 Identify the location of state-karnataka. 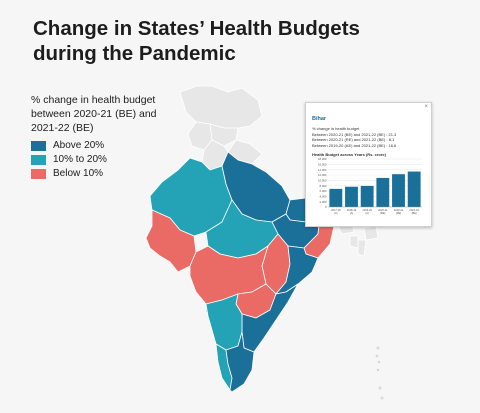
(224, 322).